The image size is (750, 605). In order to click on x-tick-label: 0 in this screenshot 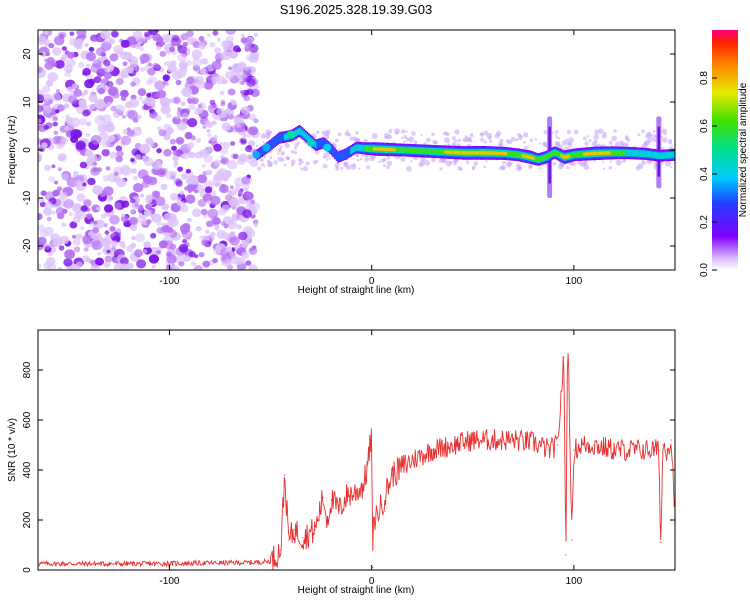, I will do `click(372, 281)`.